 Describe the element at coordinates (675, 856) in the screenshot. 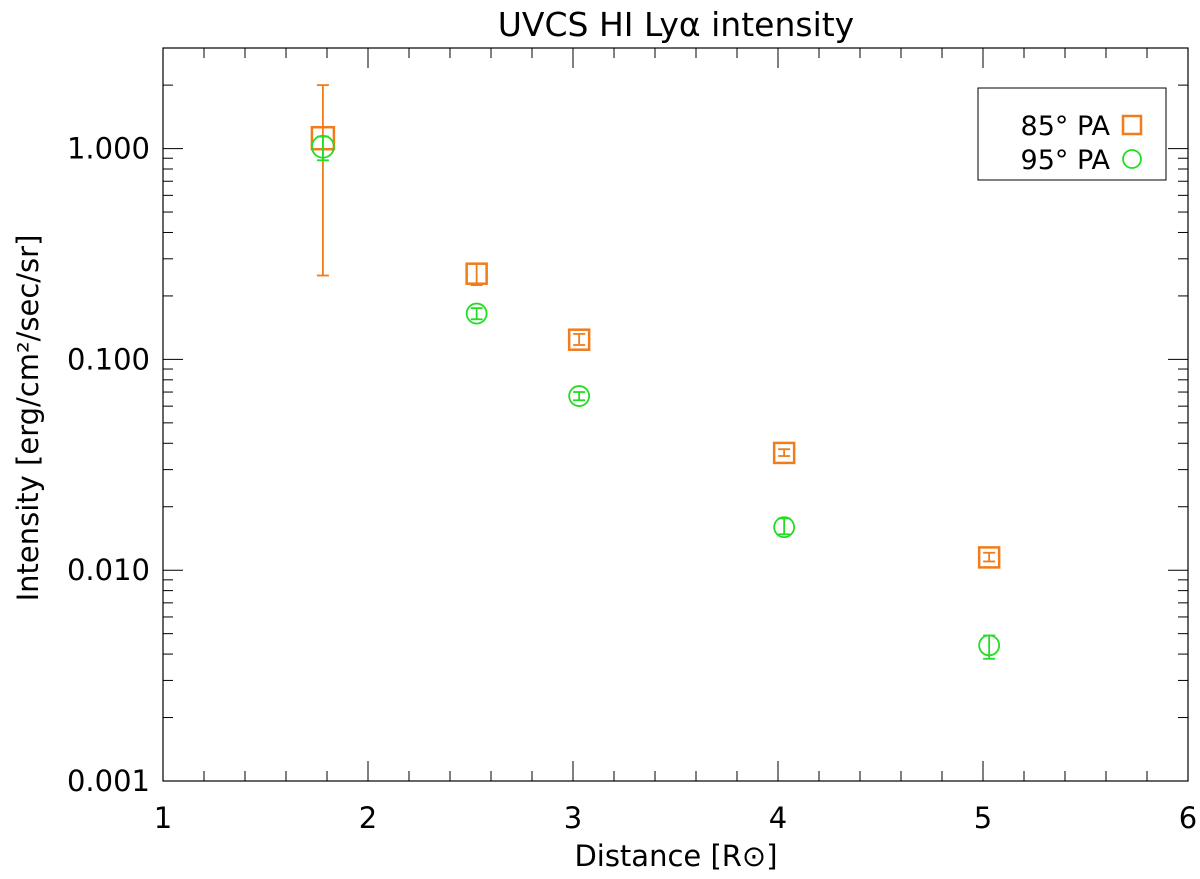

I see `x-axis-label: Distance [R⊙]` at that location.